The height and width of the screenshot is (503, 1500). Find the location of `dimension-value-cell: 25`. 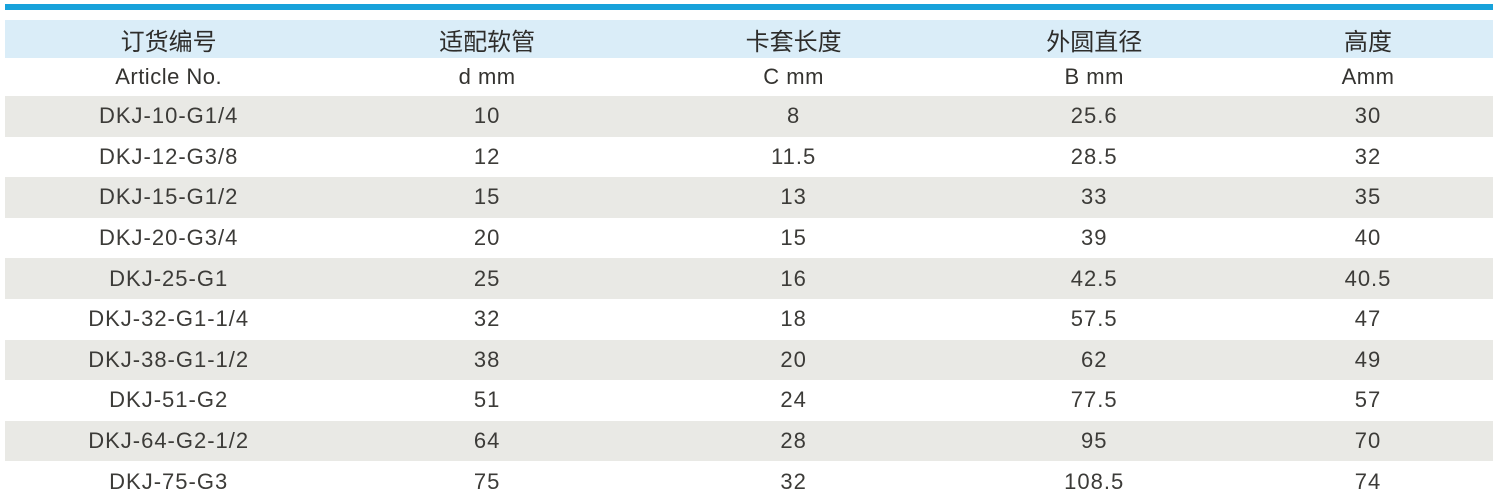

dimension-value-cell: 25 is located at coordinates (487, 278).